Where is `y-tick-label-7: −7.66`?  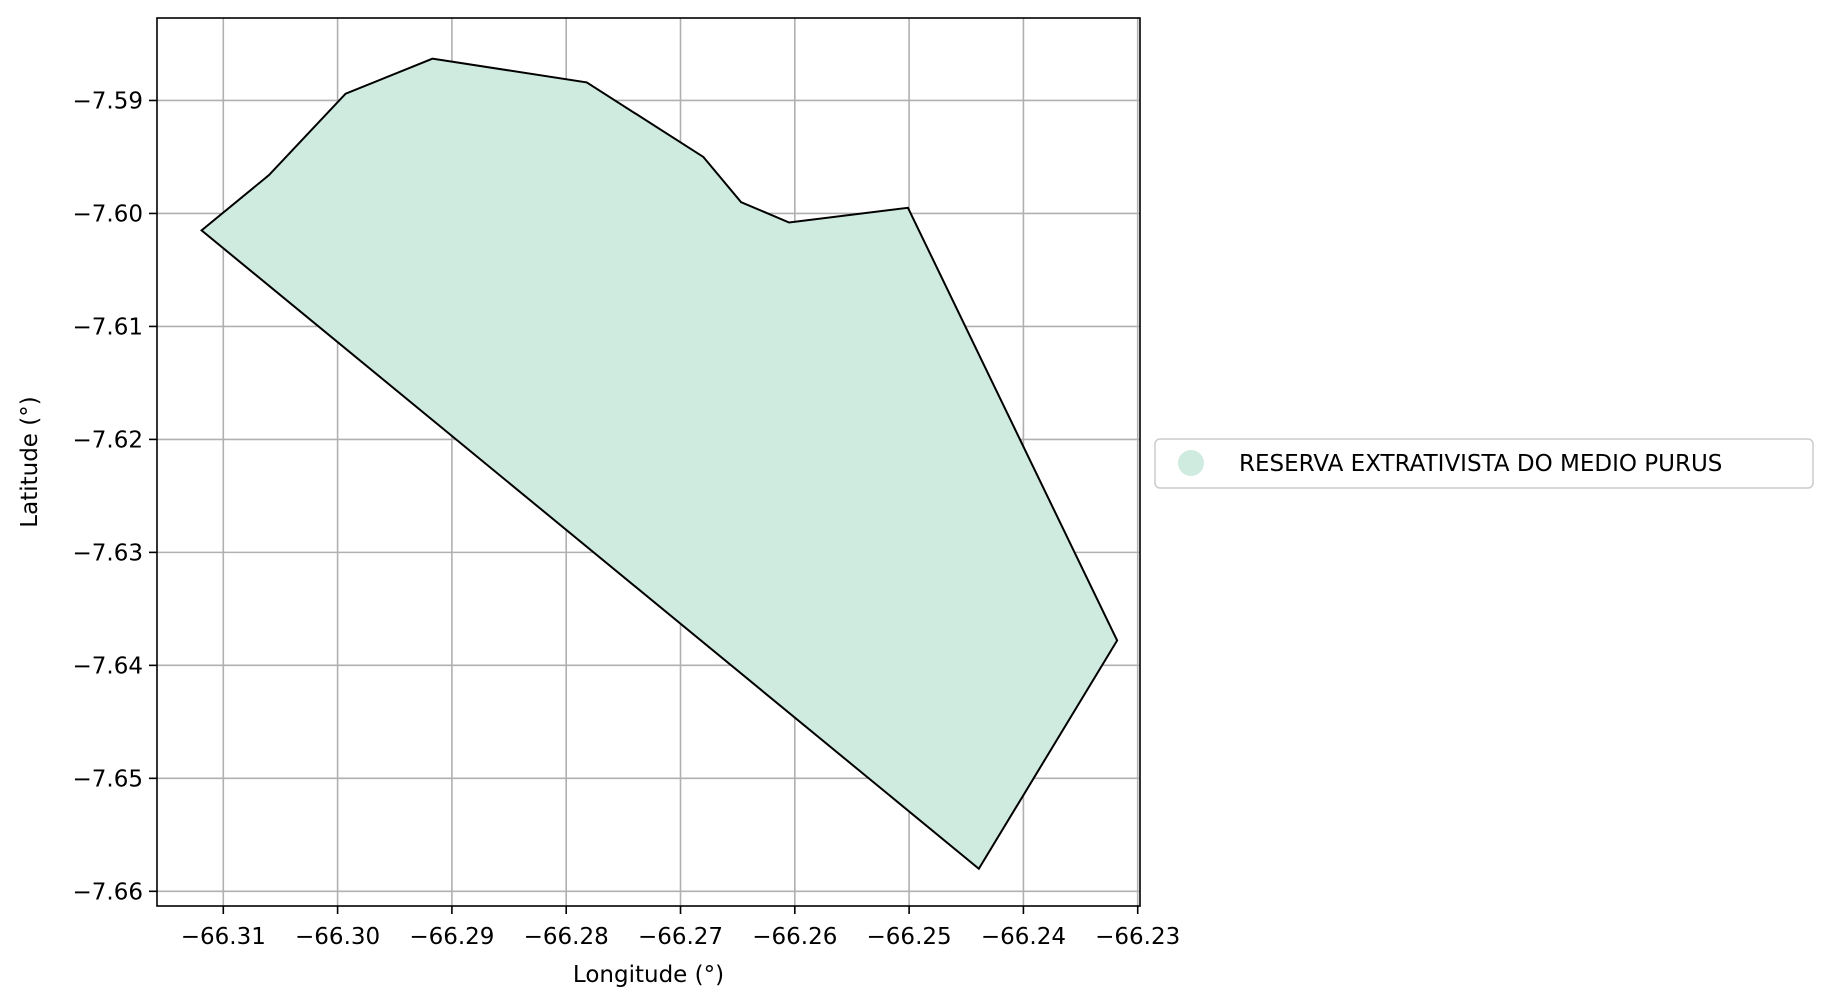 y-tick-label-7: −7.66 is located at coordinates (108, 892).